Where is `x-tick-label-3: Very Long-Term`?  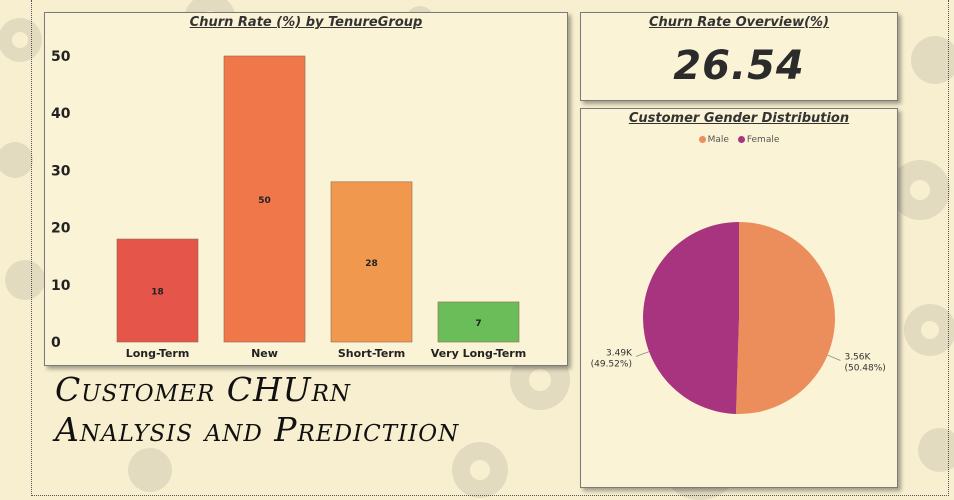
x-tick-label-3: Very Long-Term is located at coordinates (478, 353).